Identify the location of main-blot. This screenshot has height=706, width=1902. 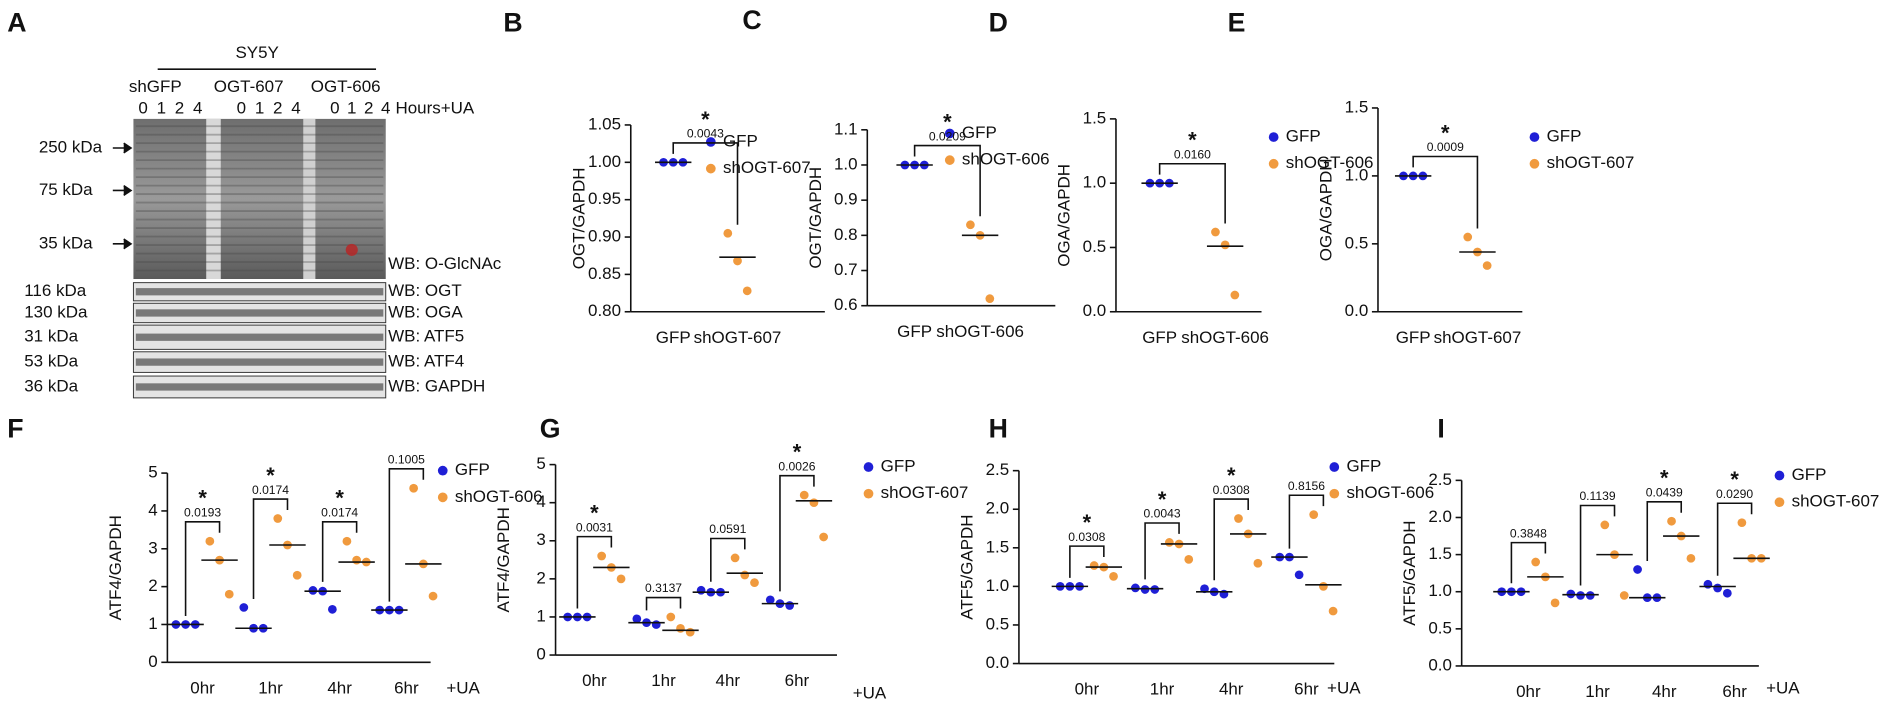
(259, 199).